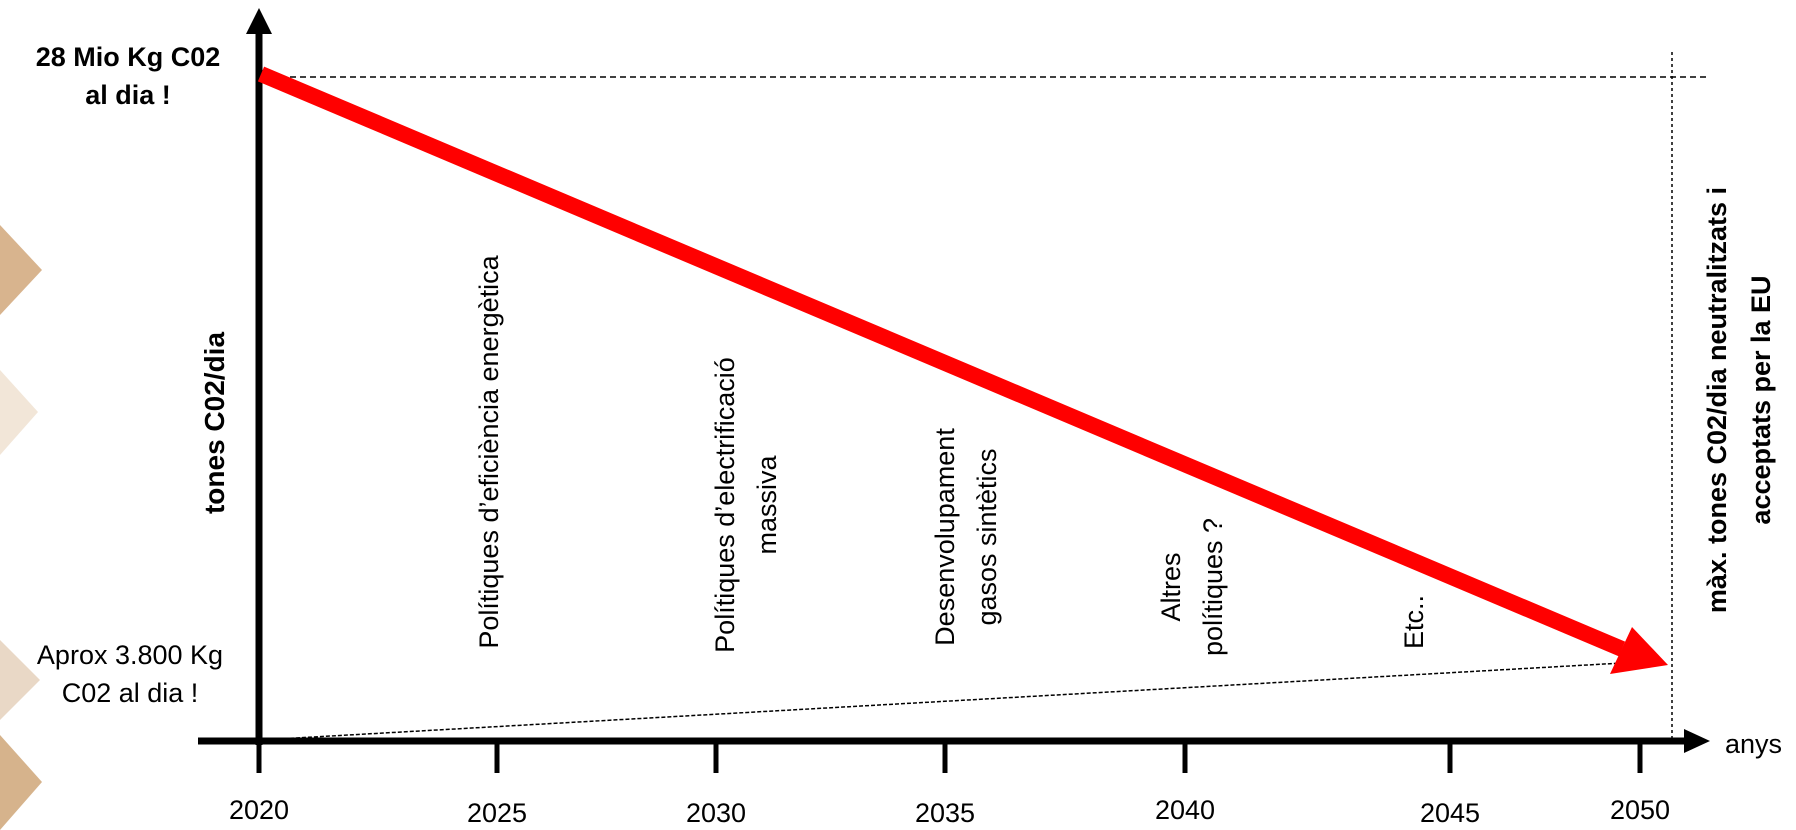 Image resolution: width=1796 pixels, height=830 pixels. Describe the element at coordinates (1640, 810) in the screenshot. I see `year-label-2050: 2050` at that location.